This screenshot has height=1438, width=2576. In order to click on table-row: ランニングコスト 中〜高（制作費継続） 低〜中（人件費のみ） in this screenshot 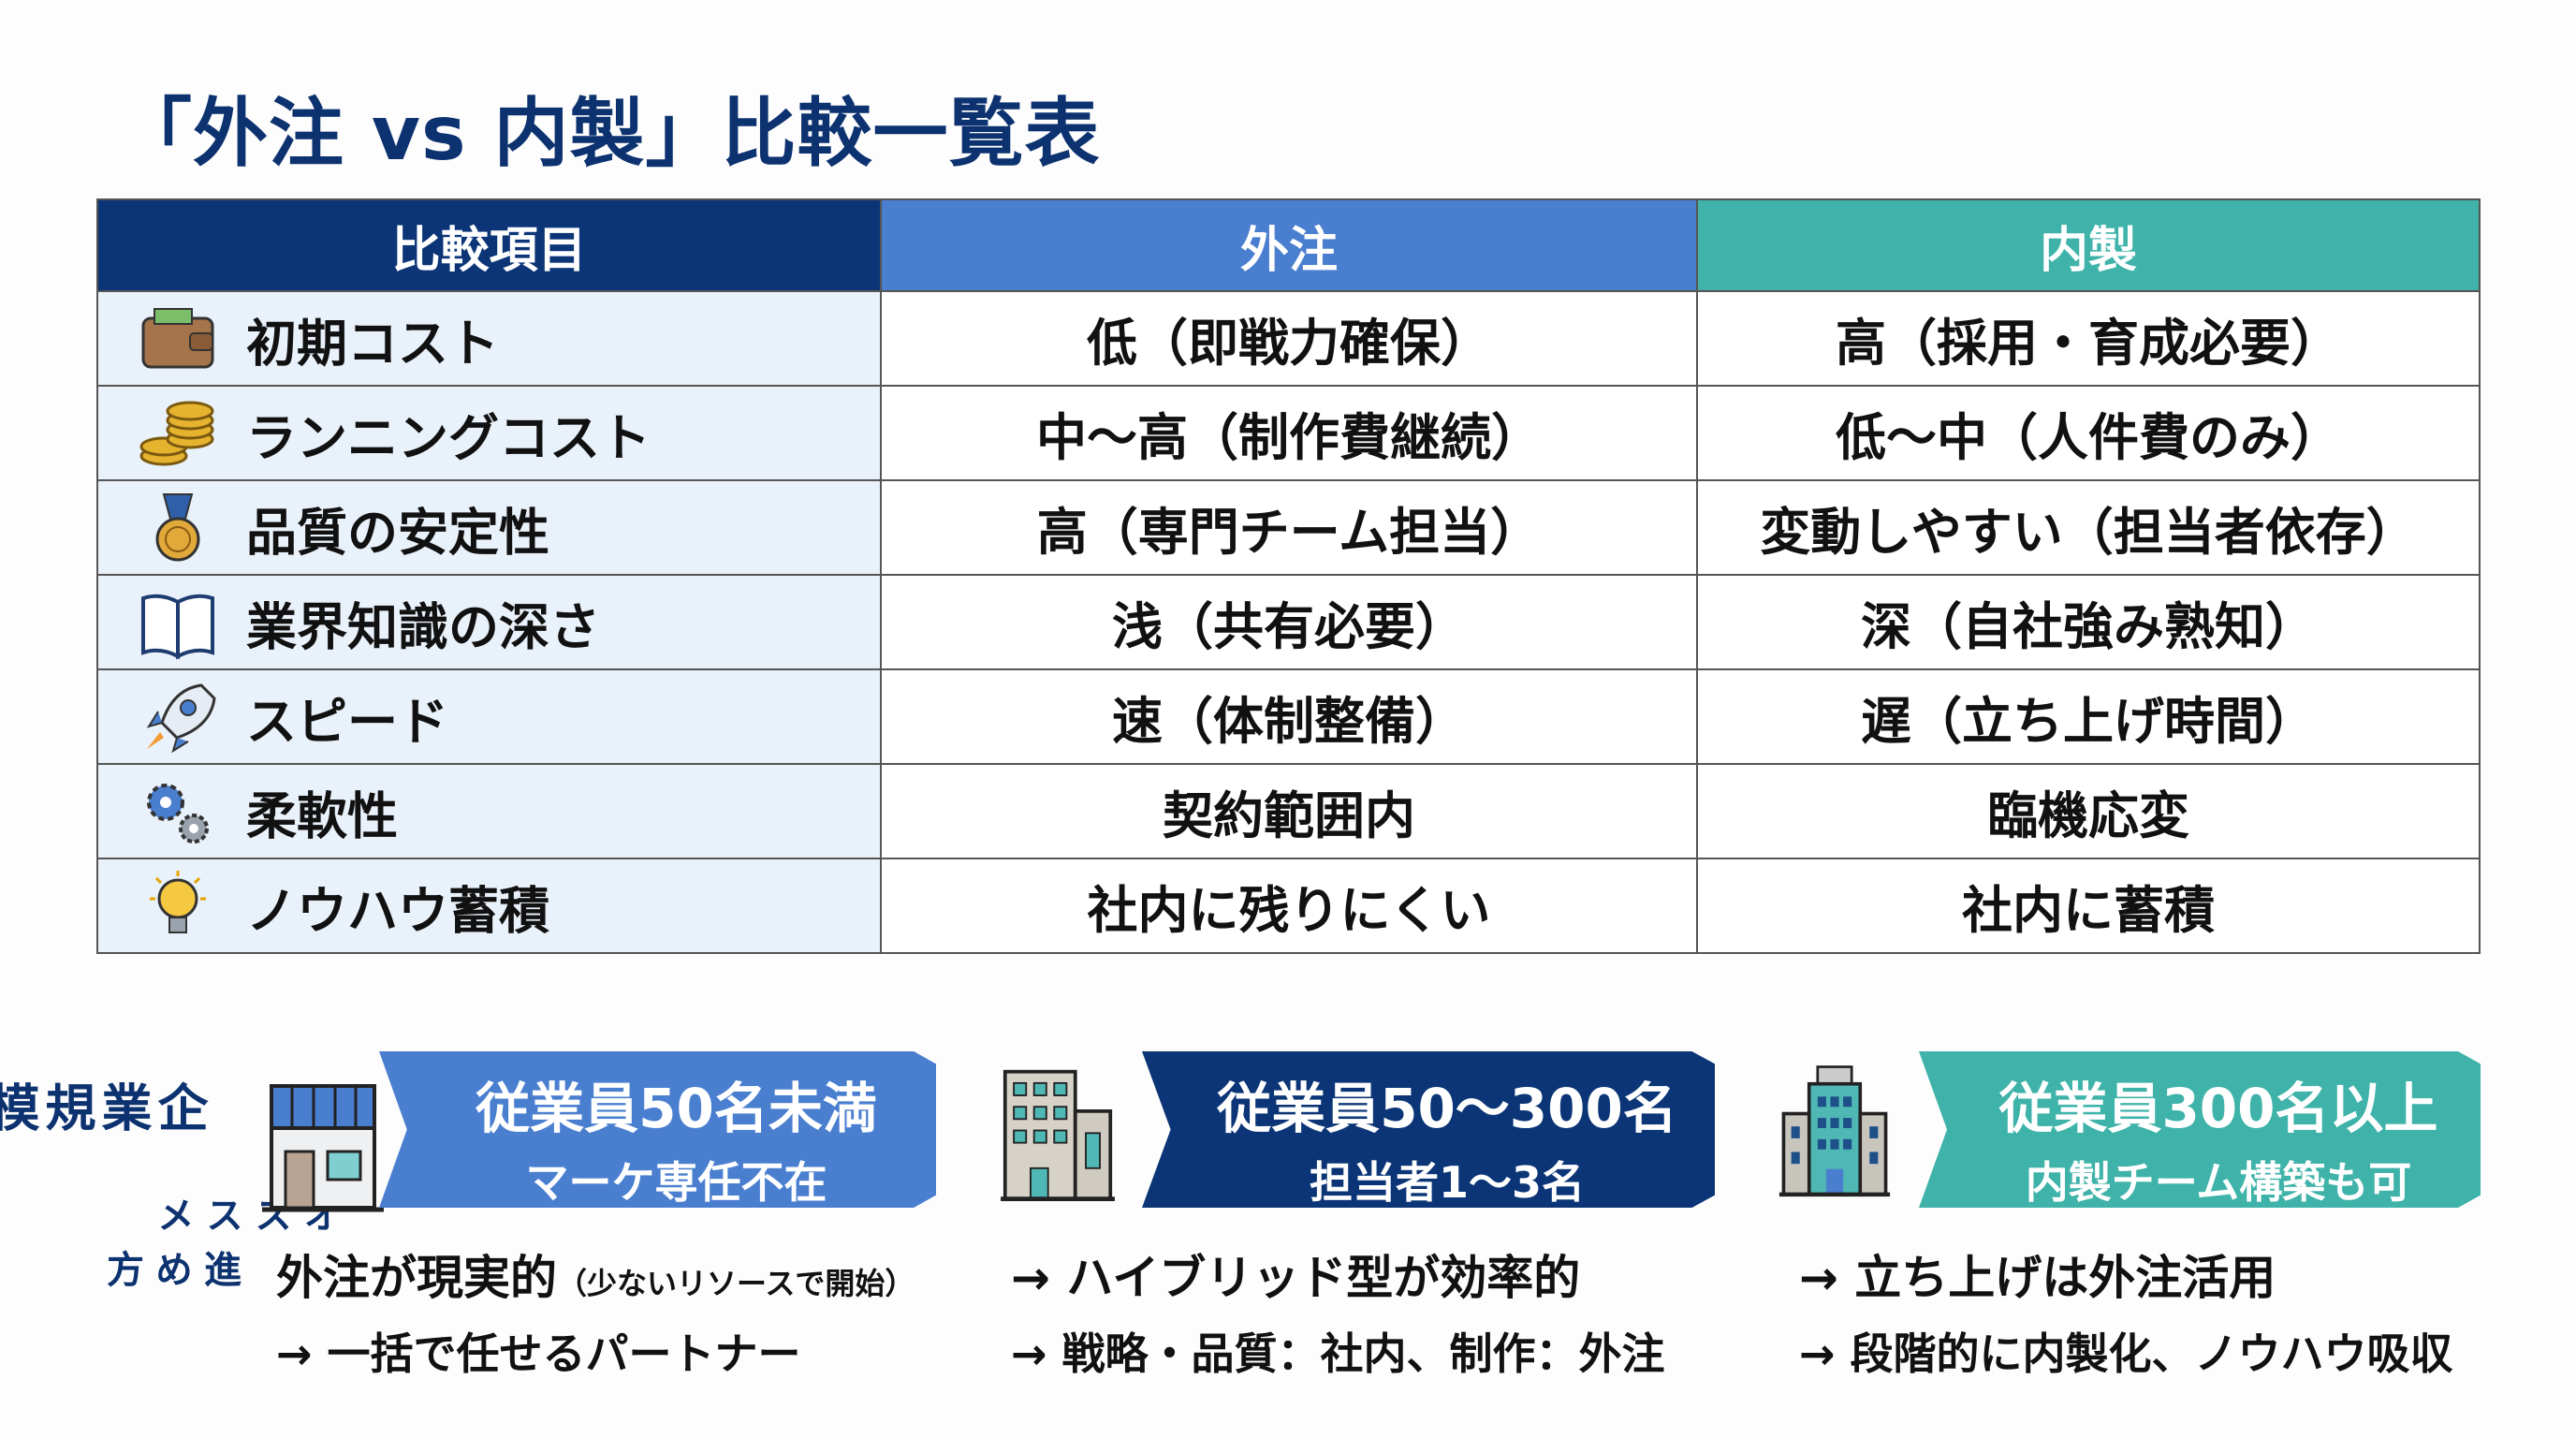, I will do `click(1288, 433)`.